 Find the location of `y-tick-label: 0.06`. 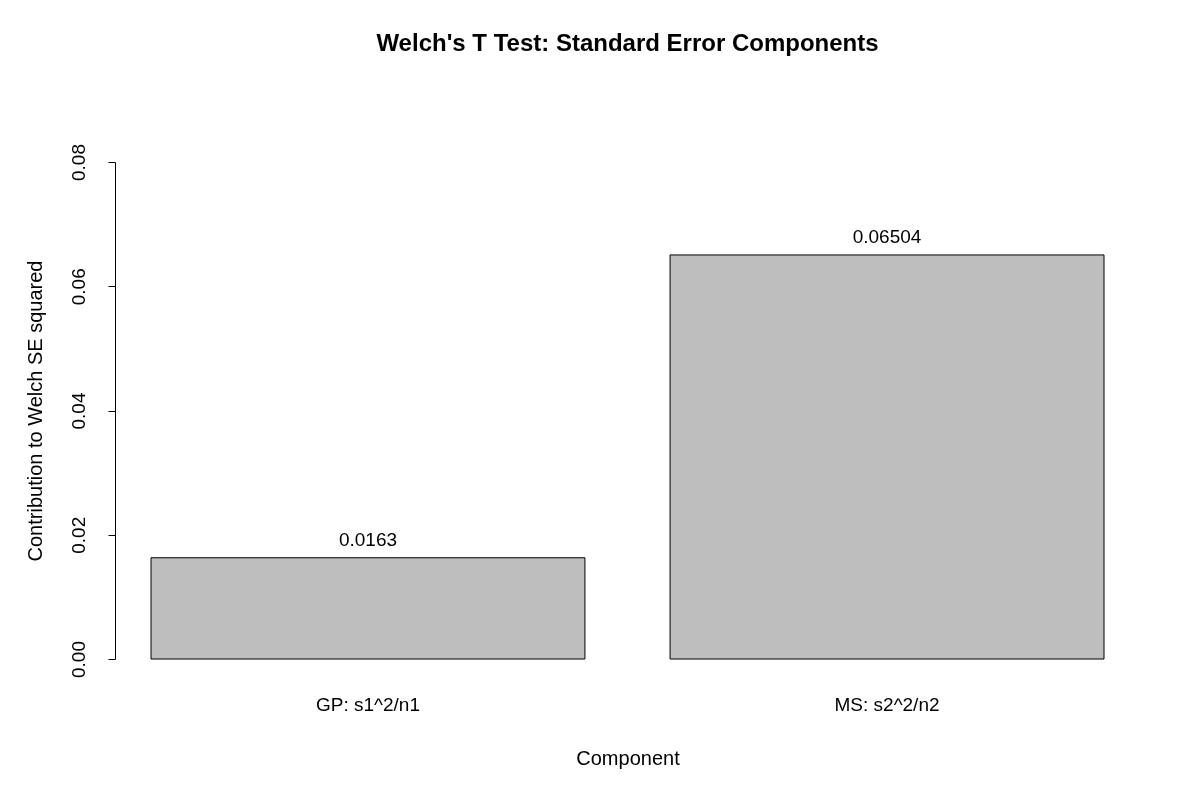

y-tick-label: 0.06 is located at coordinates (78, 287).